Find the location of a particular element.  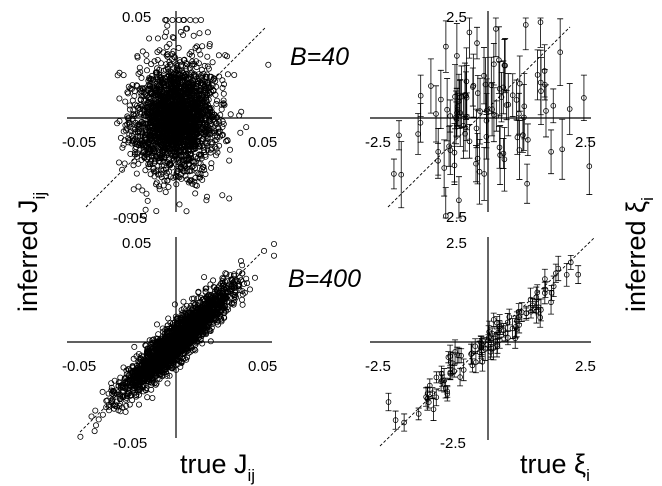

x-tick-label: -2.5 is located at coordinates (378, 142).